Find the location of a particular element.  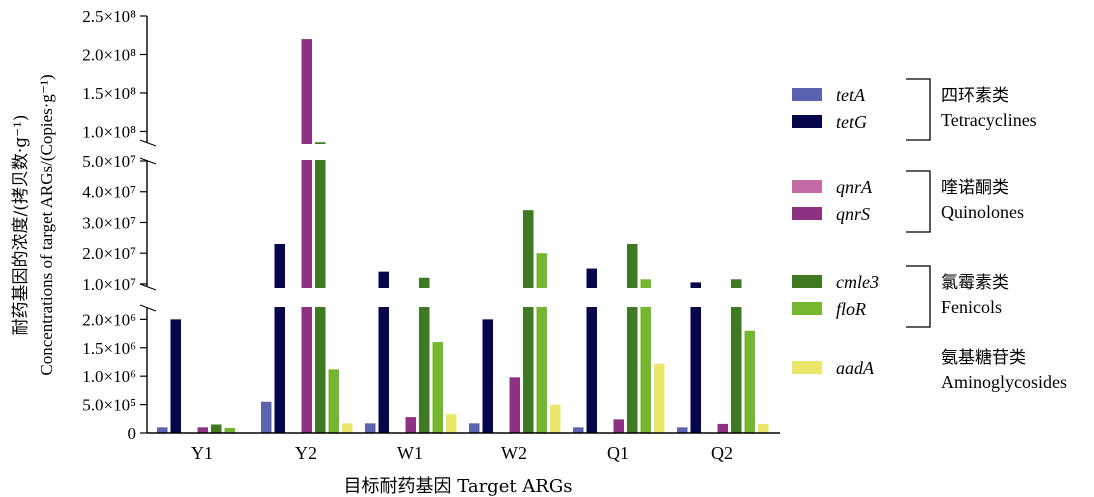

legend-label-tetA: tetA is located at coordinates (851, 95).